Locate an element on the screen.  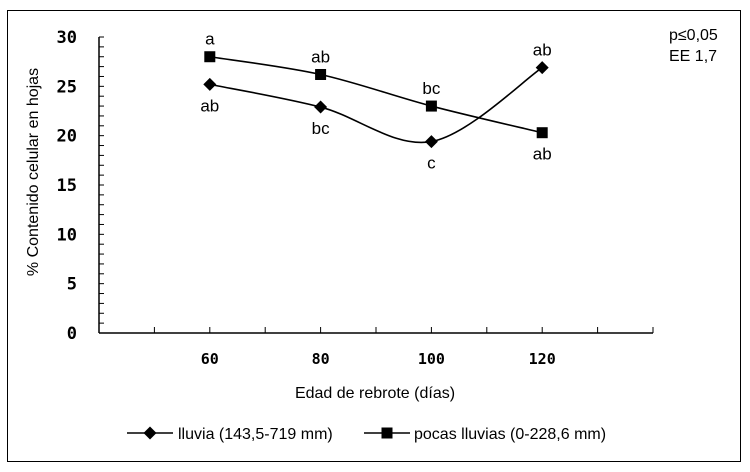
stats-line: EE 1,7 is located at coordinates (693, 56).